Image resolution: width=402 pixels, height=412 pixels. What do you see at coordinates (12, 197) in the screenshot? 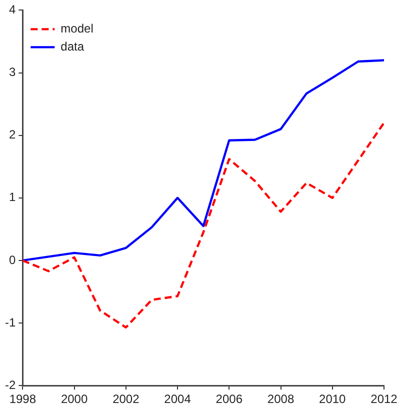
I see `y-tick-label: 1` at bounding box center [12, 197].